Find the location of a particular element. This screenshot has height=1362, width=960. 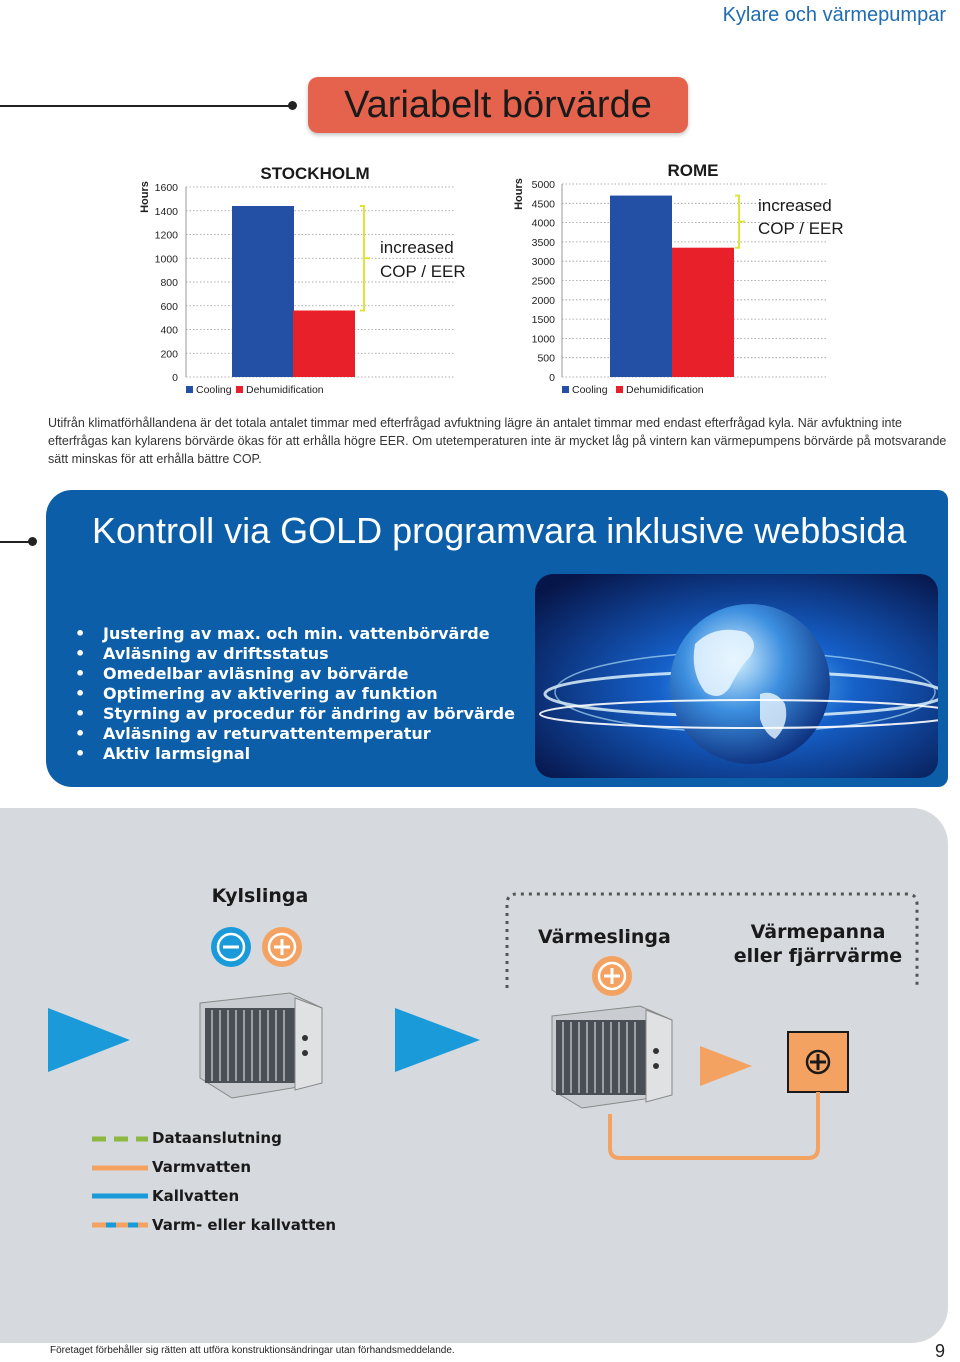

gold-section-rule is located at coordinates (16, 542).